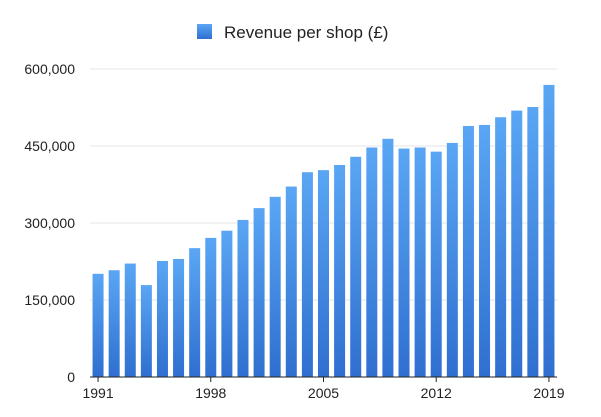  What do you see at coordinates (130, 320) in the screenshot?
I see `bar-1993` at bounding box center [130, 320].